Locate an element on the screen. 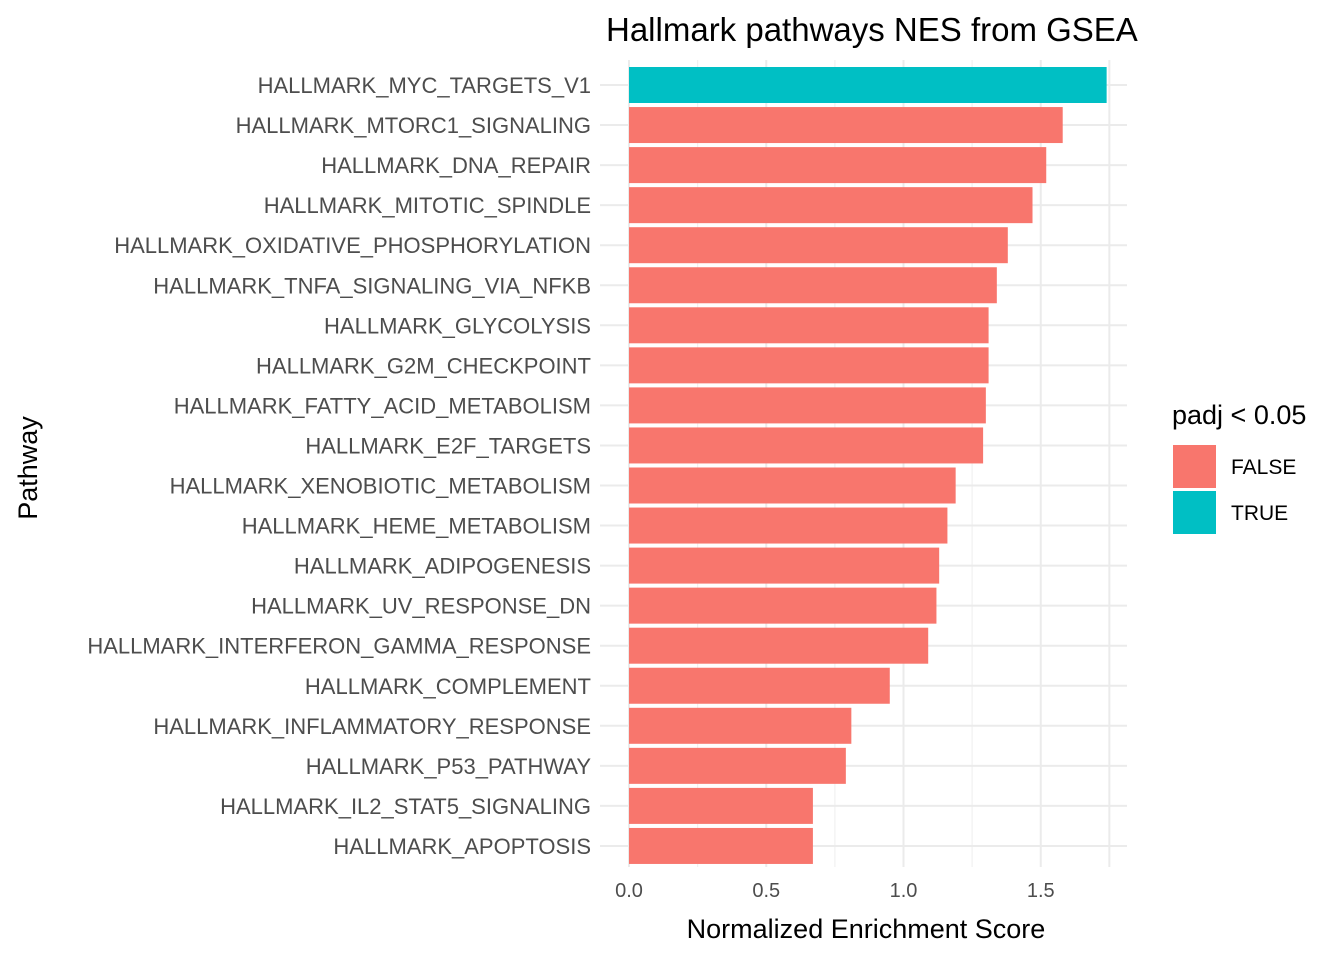 The width and height of the screenshot is (1344, 960). y-tick-label: HALLMARK_FATTY_ACID_METABOLISM is located at coordinates (382, 405).